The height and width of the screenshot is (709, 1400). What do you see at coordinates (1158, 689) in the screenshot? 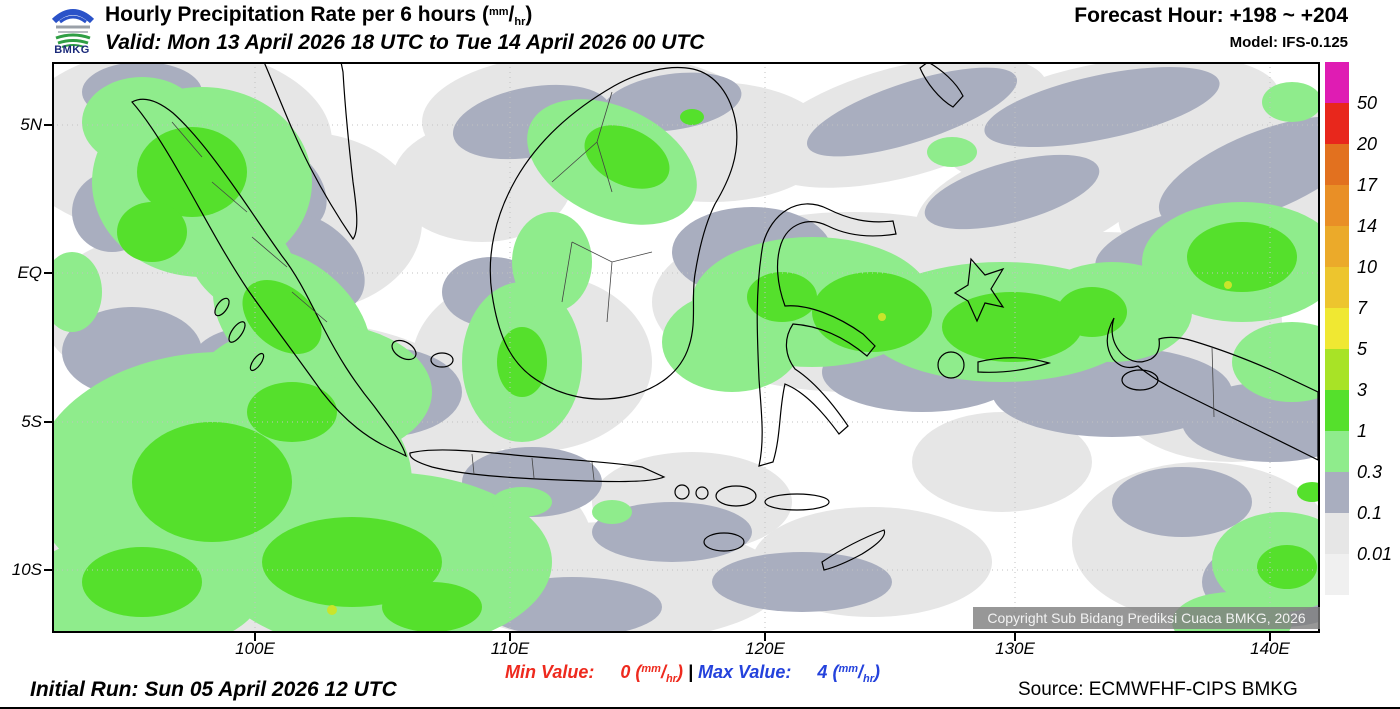
I see `source-label: Source: ECMWFHF-CIPS BMKG` at bounding box center [1158, 689].